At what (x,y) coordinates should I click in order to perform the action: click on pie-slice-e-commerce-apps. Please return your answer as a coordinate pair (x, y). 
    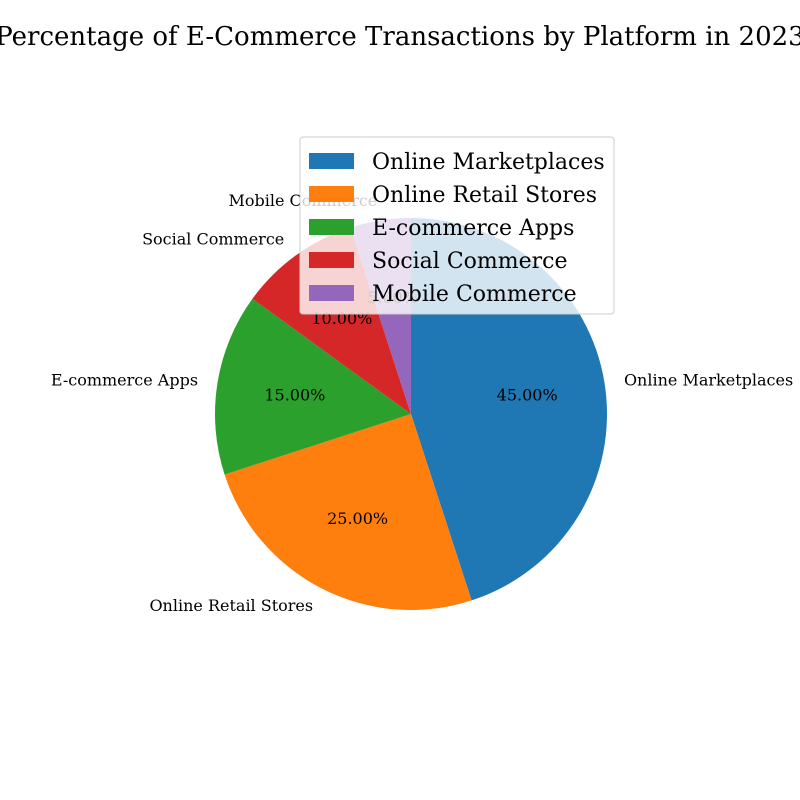
    Looking at the image, I should click on (312, 386).